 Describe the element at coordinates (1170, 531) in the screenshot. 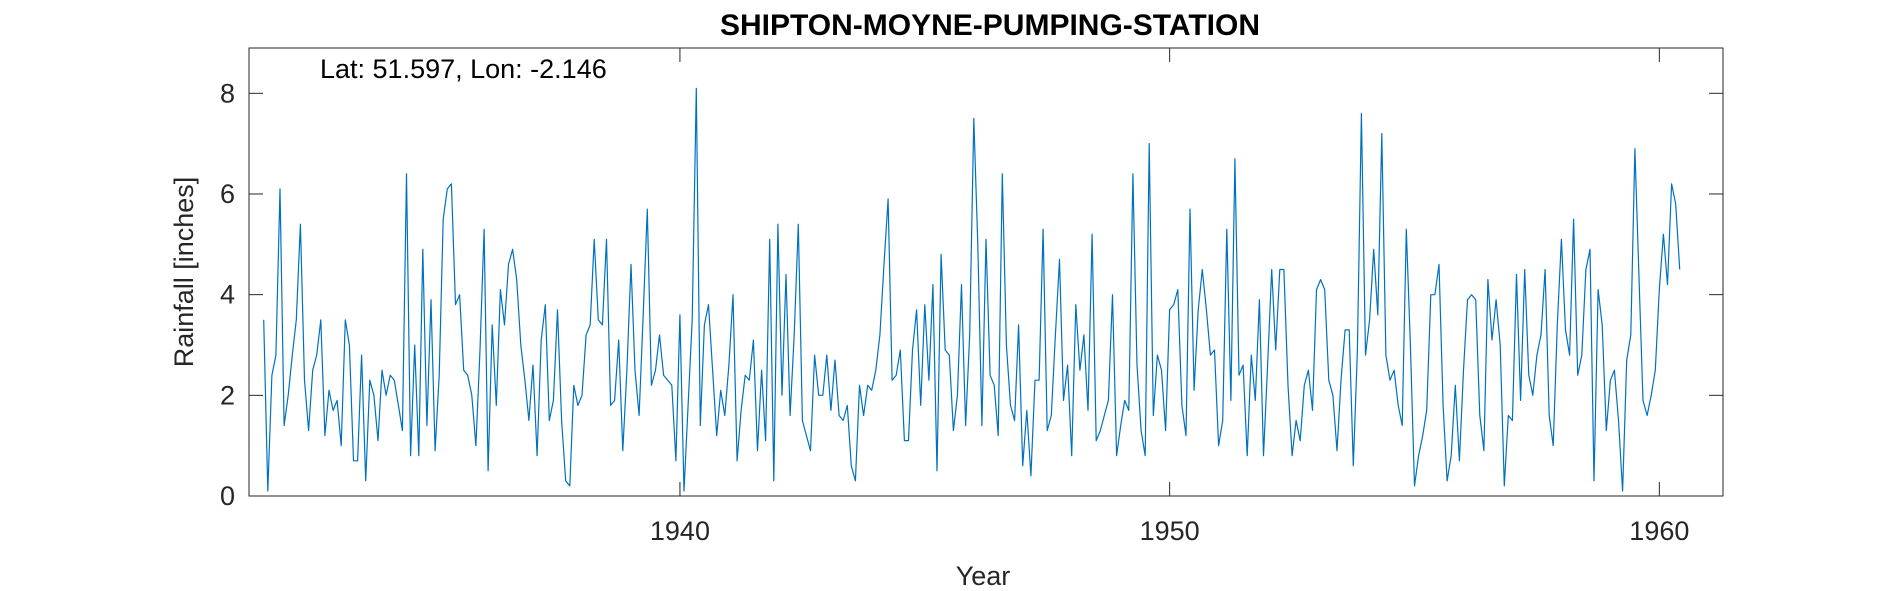

I see `x-tick-label: 1950` at that location.